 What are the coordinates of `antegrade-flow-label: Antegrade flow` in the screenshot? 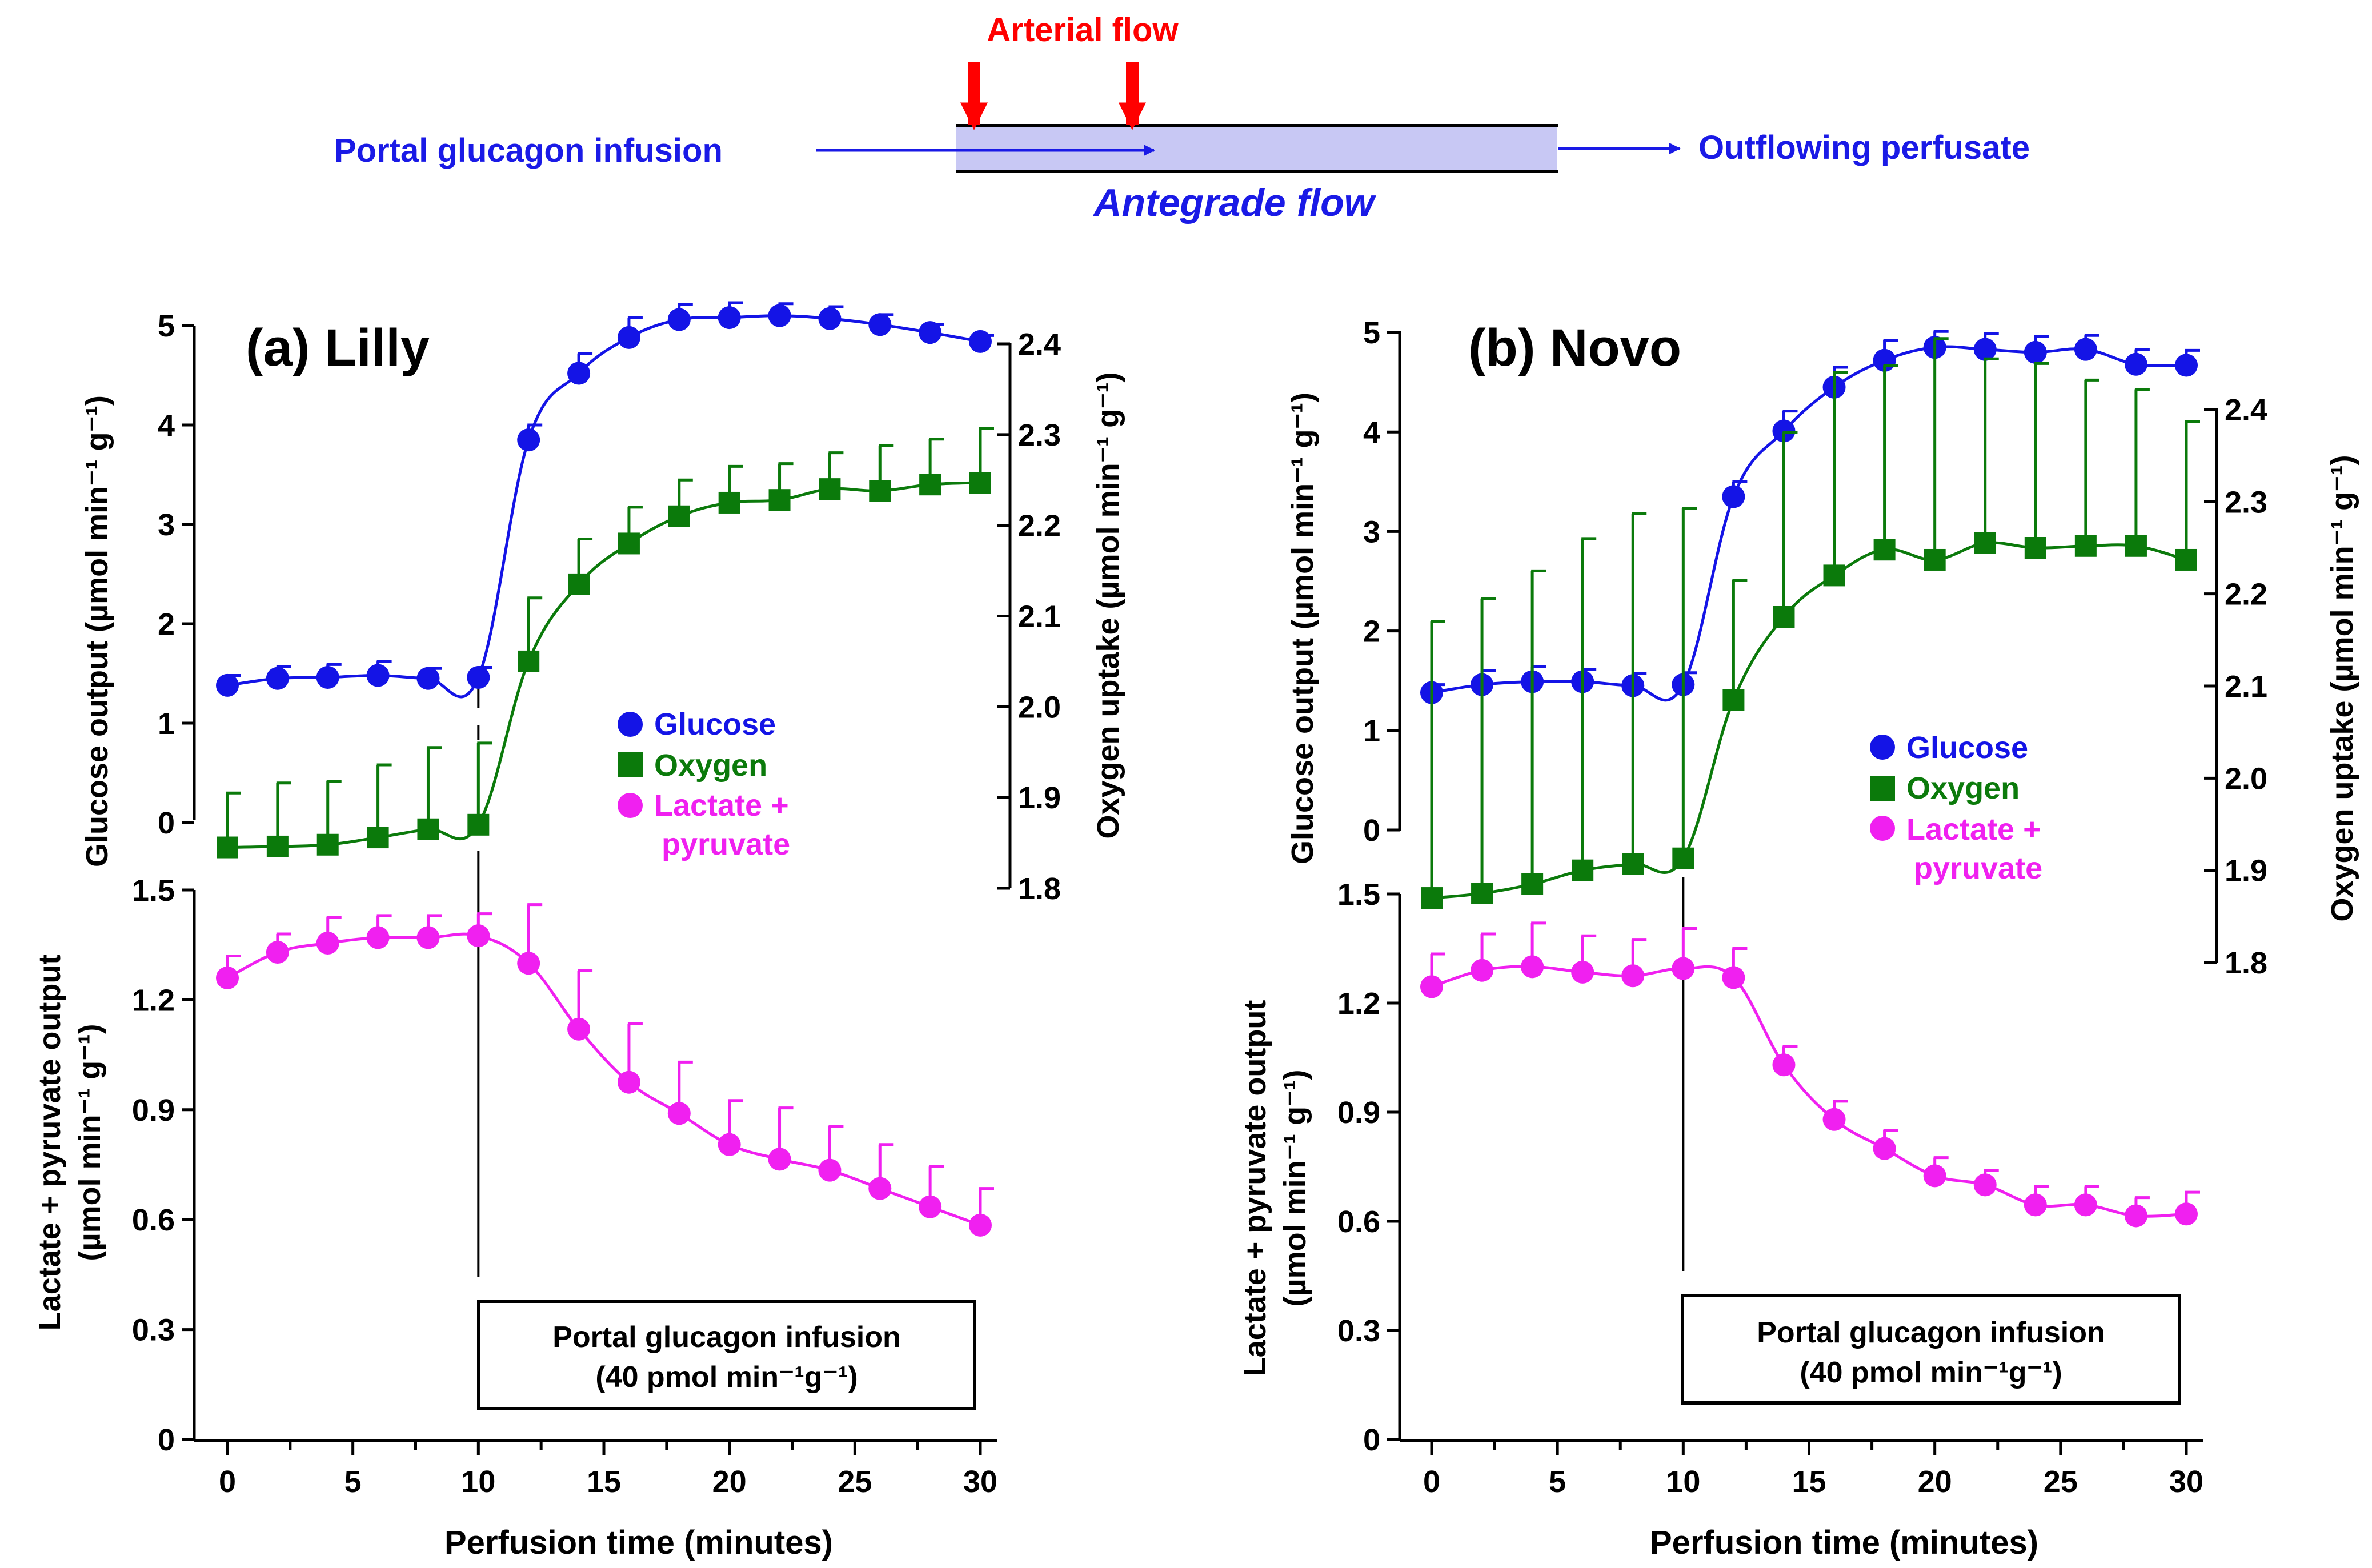 It's located at (1234, 202).